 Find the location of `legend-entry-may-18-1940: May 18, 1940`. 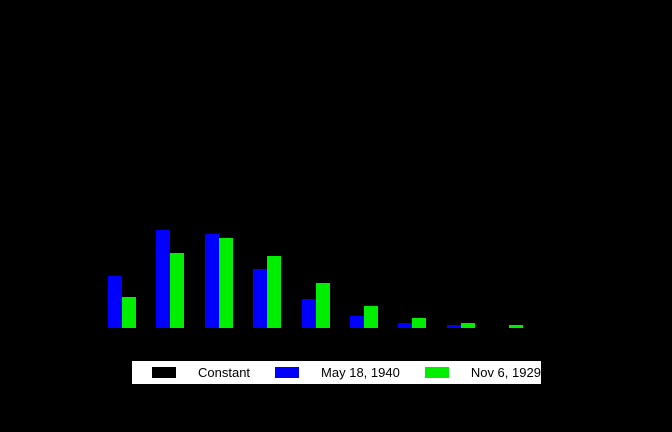

legend-entry-may-18-1940: May 18, 1940 is located at coordinates (337, 372).